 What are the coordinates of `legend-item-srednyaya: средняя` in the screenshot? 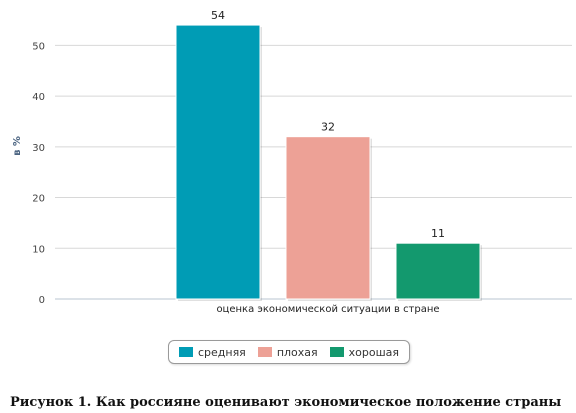 It's located at (212, 352).